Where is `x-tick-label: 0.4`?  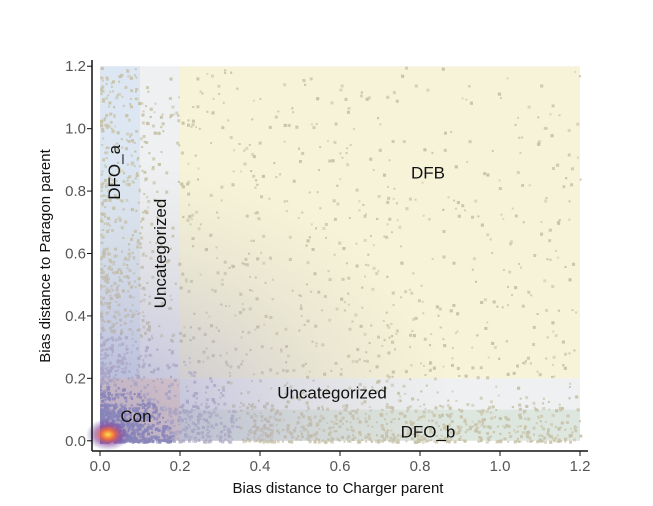 x-tick-label: 0.4 is located at coordinates (260, 466).